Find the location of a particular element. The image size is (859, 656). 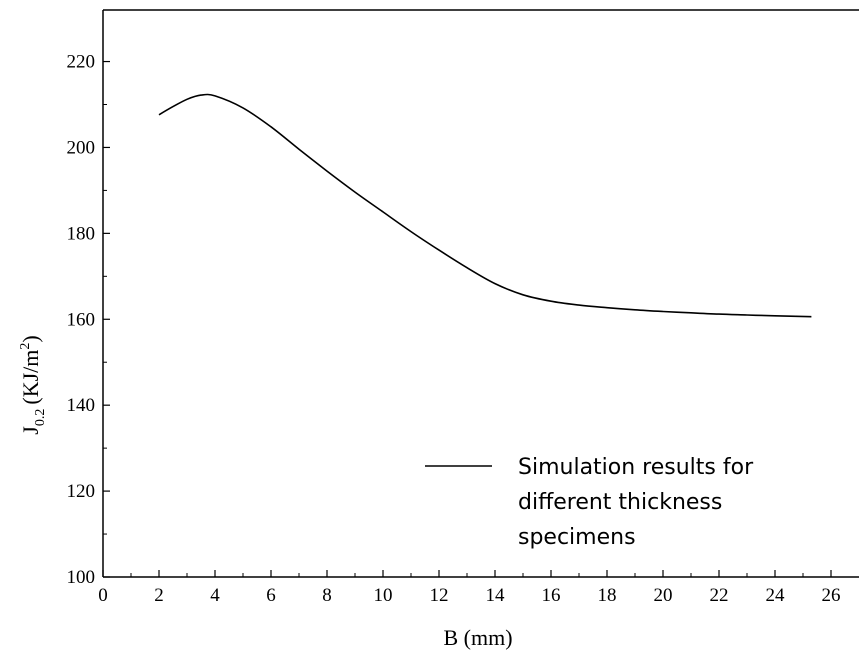

x-tick-label: 0 is located at coordinates (103, 595).